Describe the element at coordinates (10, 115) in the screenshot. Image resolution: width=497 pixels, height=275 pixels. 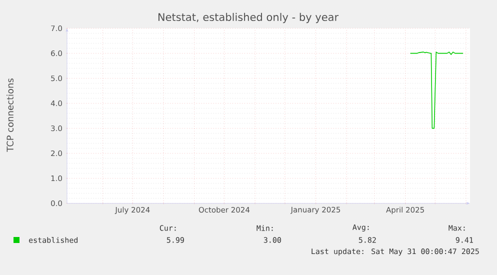
I see `y-axis-title: TCP connections` at that location.